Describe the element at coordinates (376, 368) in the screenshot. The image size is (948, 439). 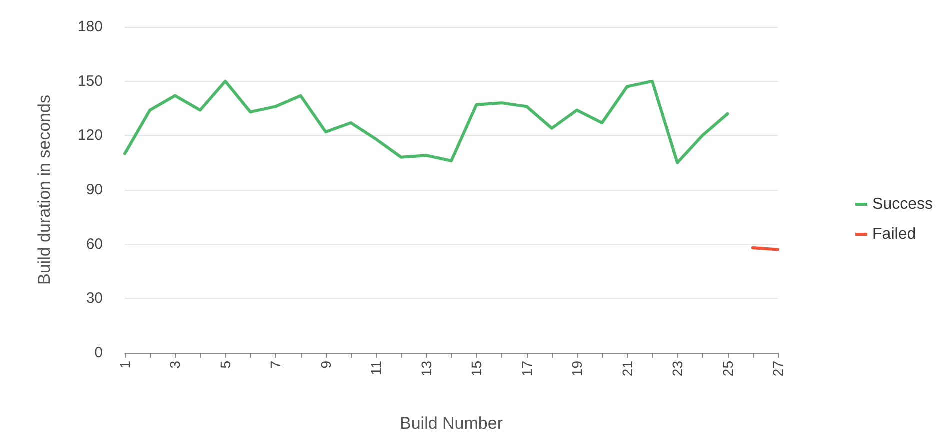
I see `x-tick-label: 11` at that location.